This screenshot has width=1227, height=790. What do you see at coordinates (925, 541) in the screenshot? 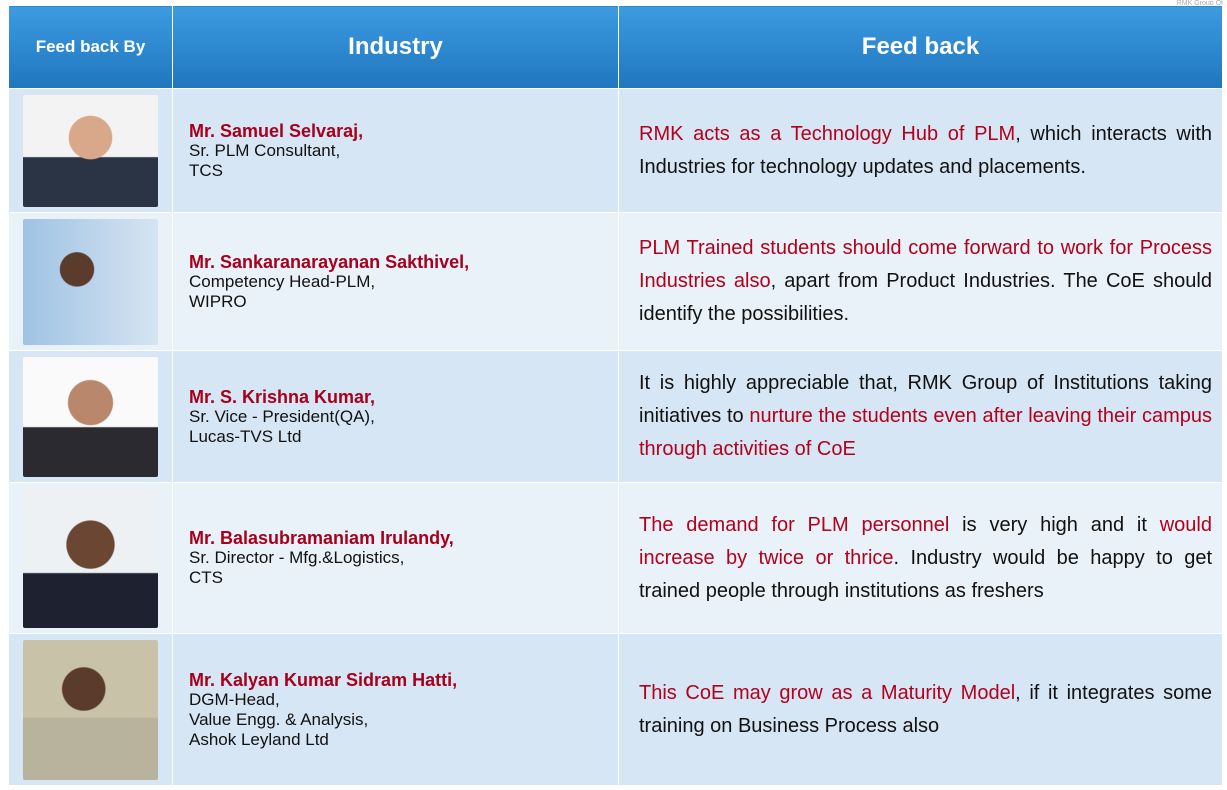
I see `feedback-text: would increase by twice or thrice` at bounding box center [925, 541].